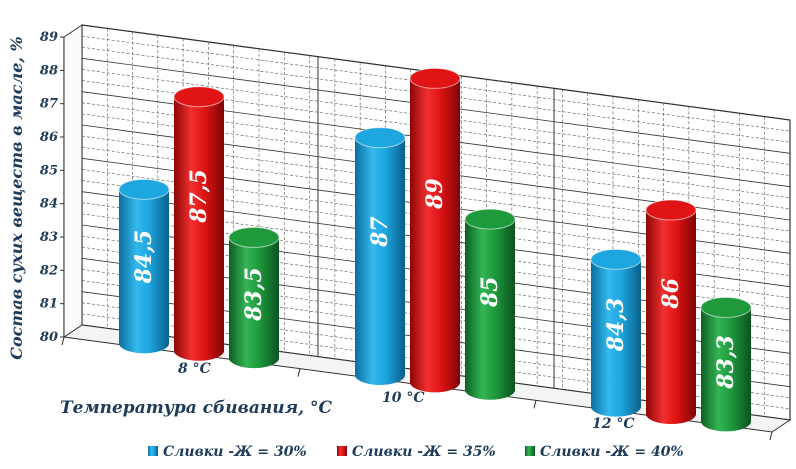  Describe the element at coordinates (490, 292) in the screenshot. I see `bar-value-label: 85` at that location.